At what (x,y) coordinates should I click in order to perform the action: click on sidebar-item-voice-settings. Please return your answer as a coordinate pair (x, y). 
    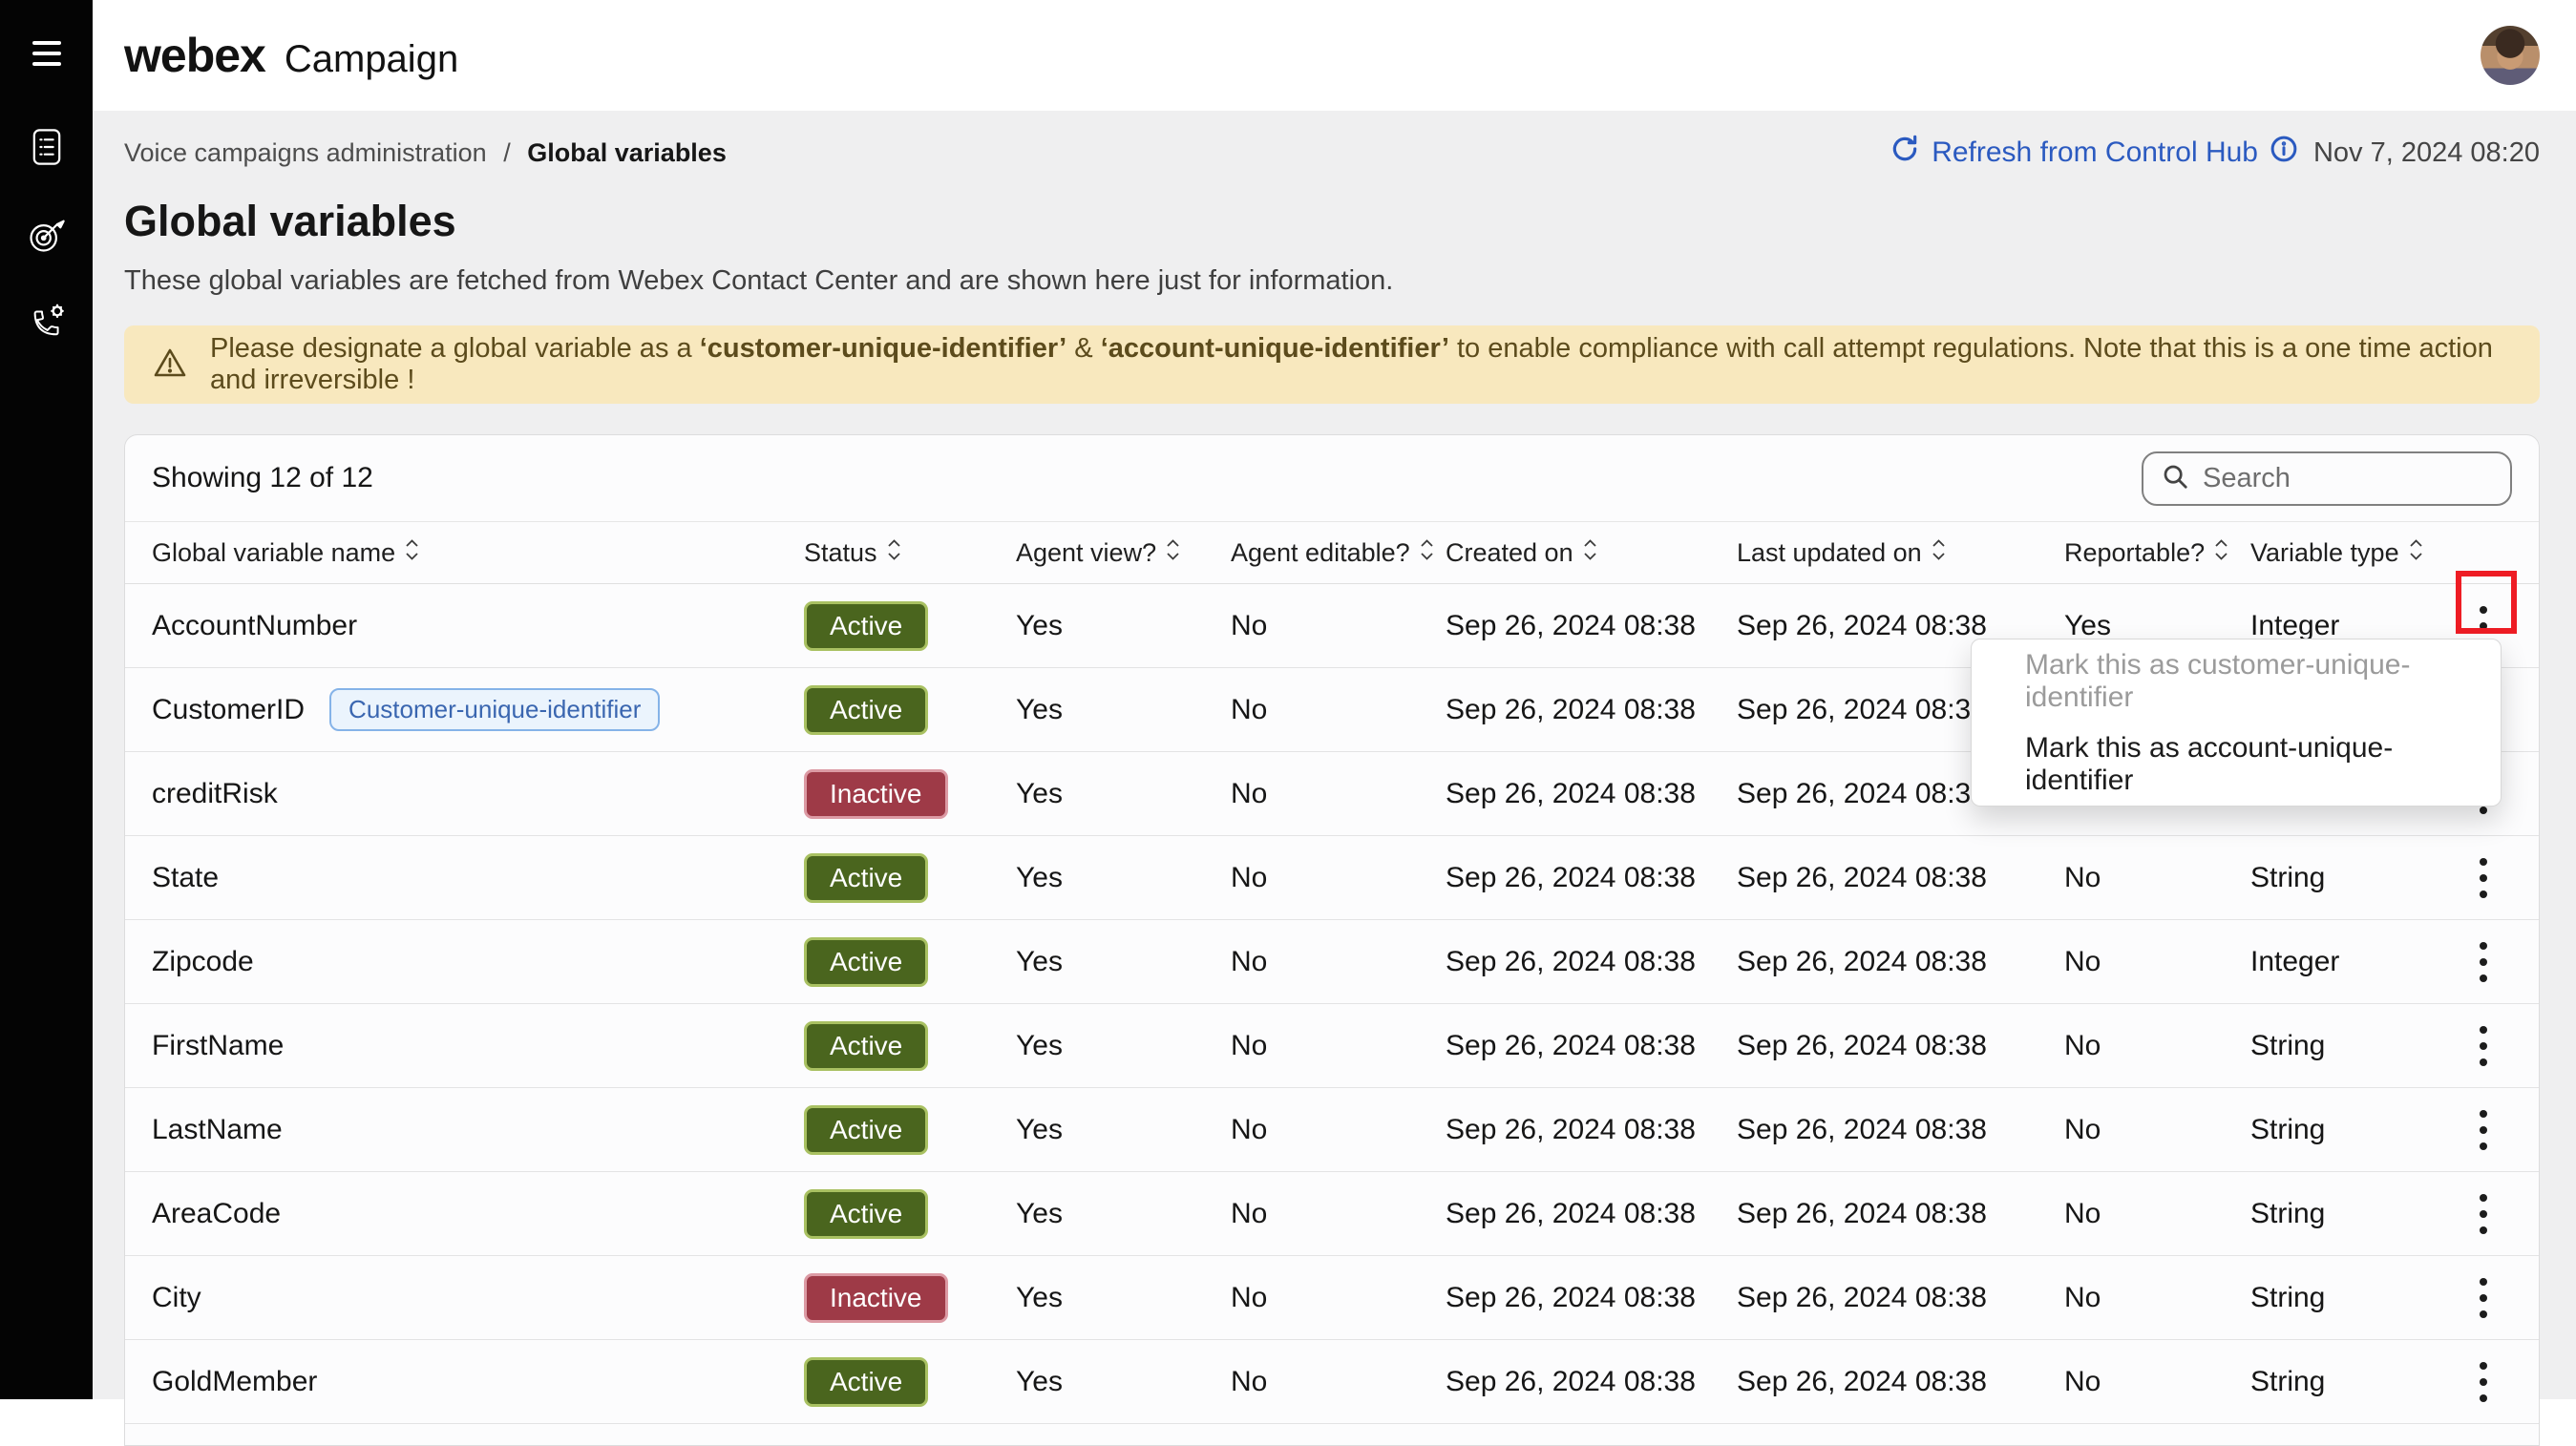
    Looking at the image, I should click on (47, 324).